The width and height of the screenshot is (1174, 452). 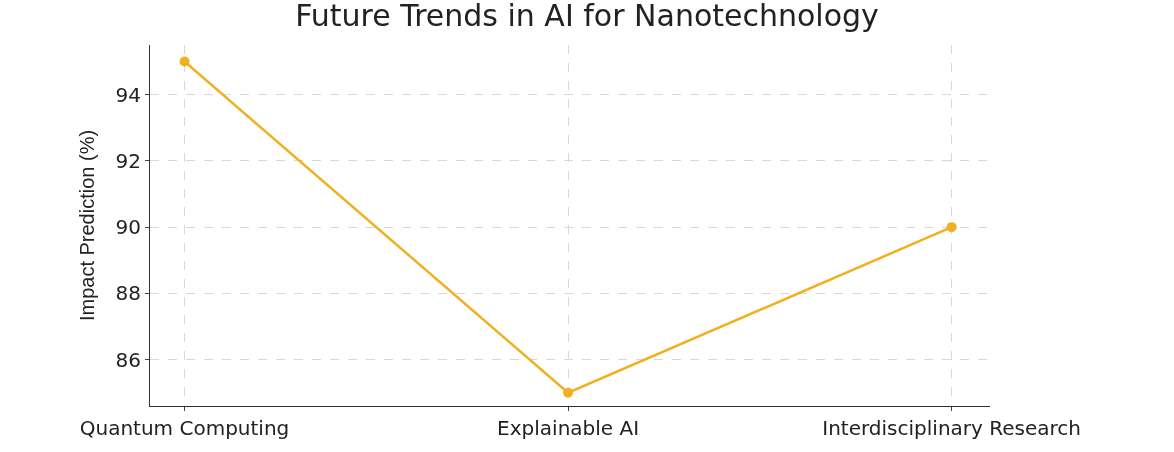 What do you see at coordinates (128, 293) in the screenshot?
I see `y-tick-label: 88` at bounding box center [128, 293].